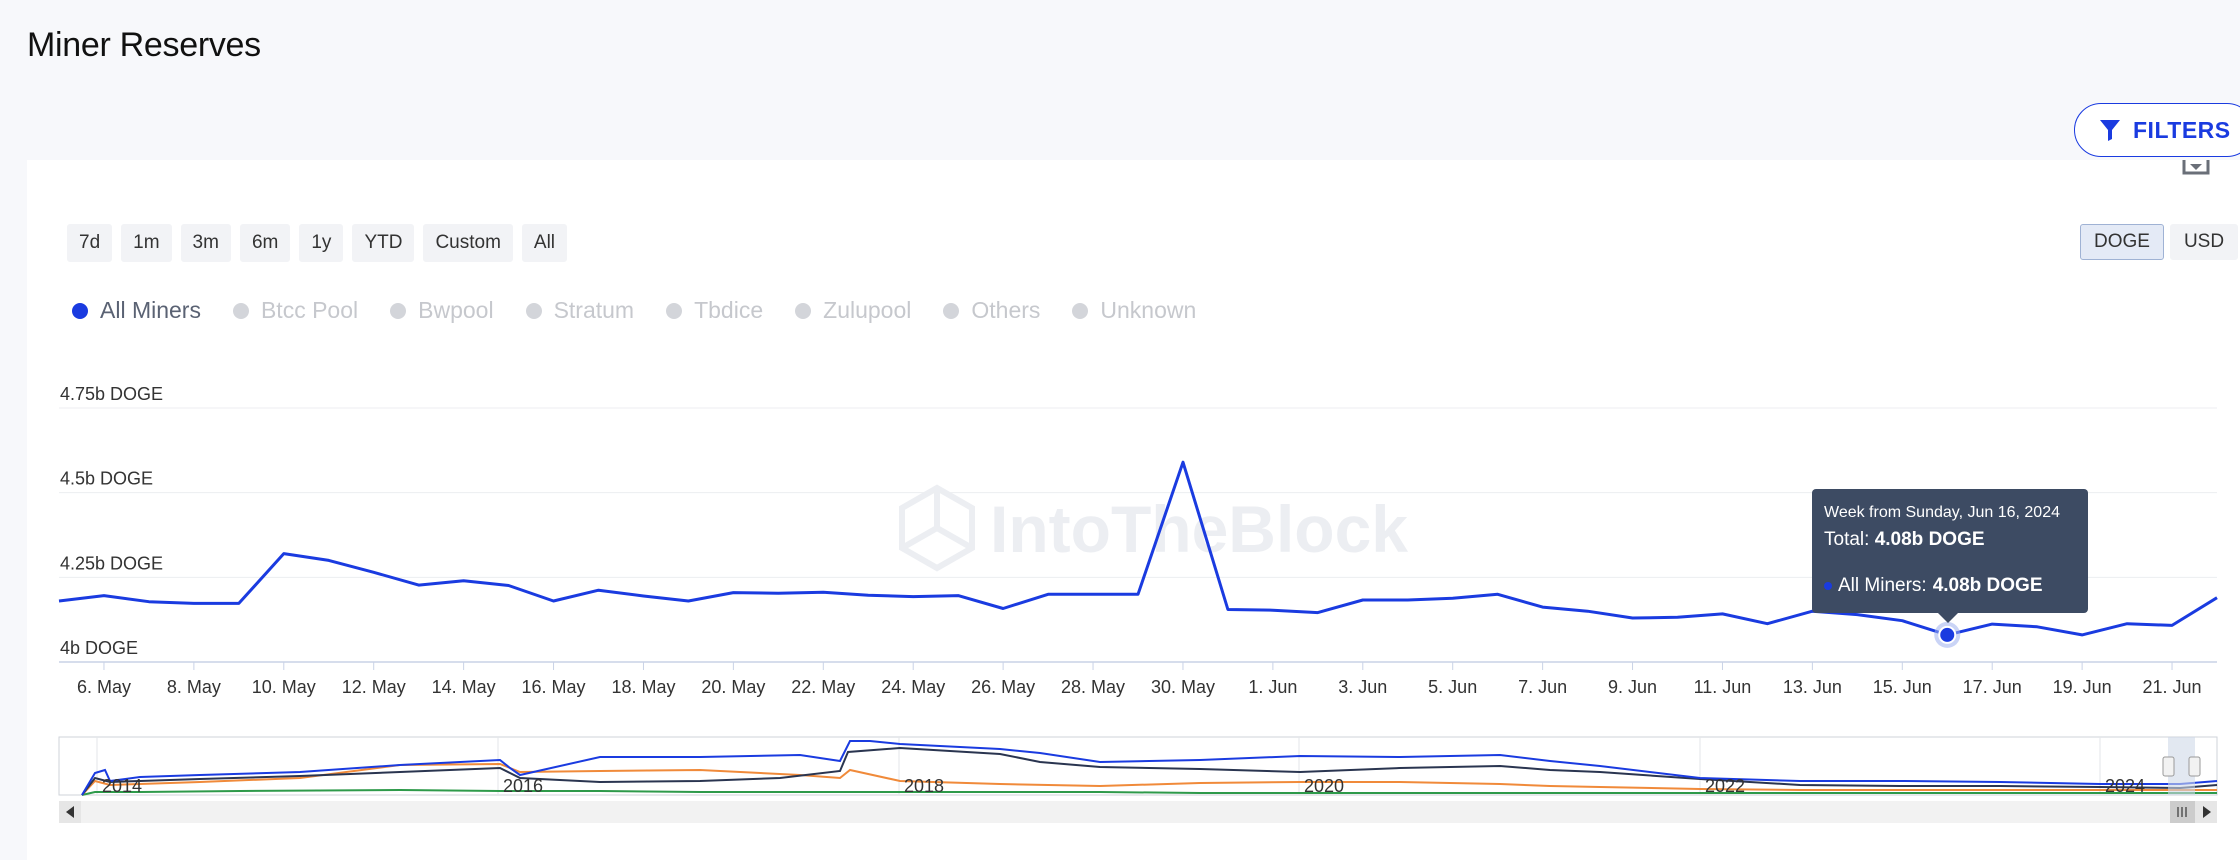 This screenshot has width=2240, height=860. I want to click on tooltip-total-value: 4.08b DOGE, so click(1929, 539).